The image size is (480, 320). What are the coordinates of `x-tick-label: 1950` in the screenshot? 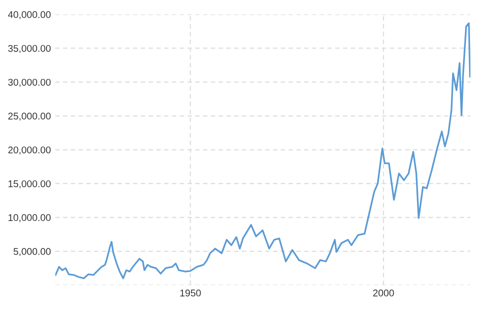 It's located at (190, 293).